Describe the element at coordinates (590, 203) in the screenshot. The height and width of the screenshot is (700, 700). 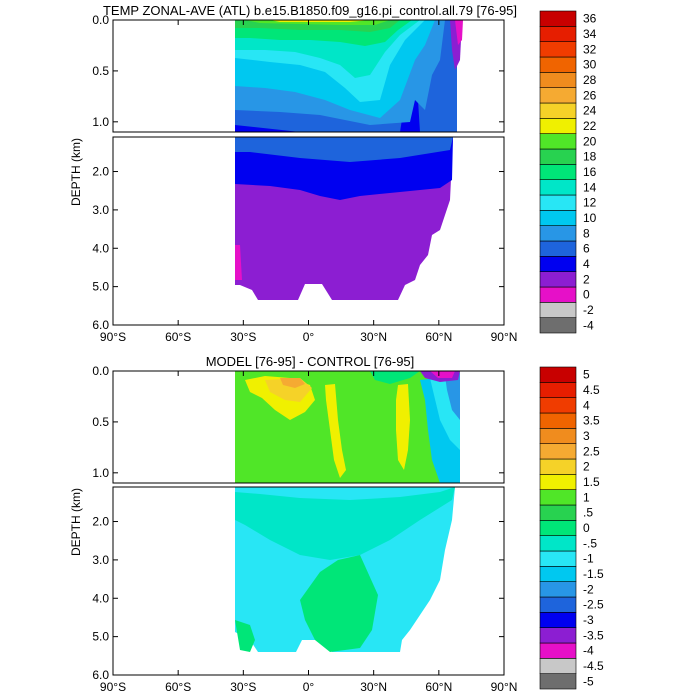
I see `colorbar-label: 12` at that location.